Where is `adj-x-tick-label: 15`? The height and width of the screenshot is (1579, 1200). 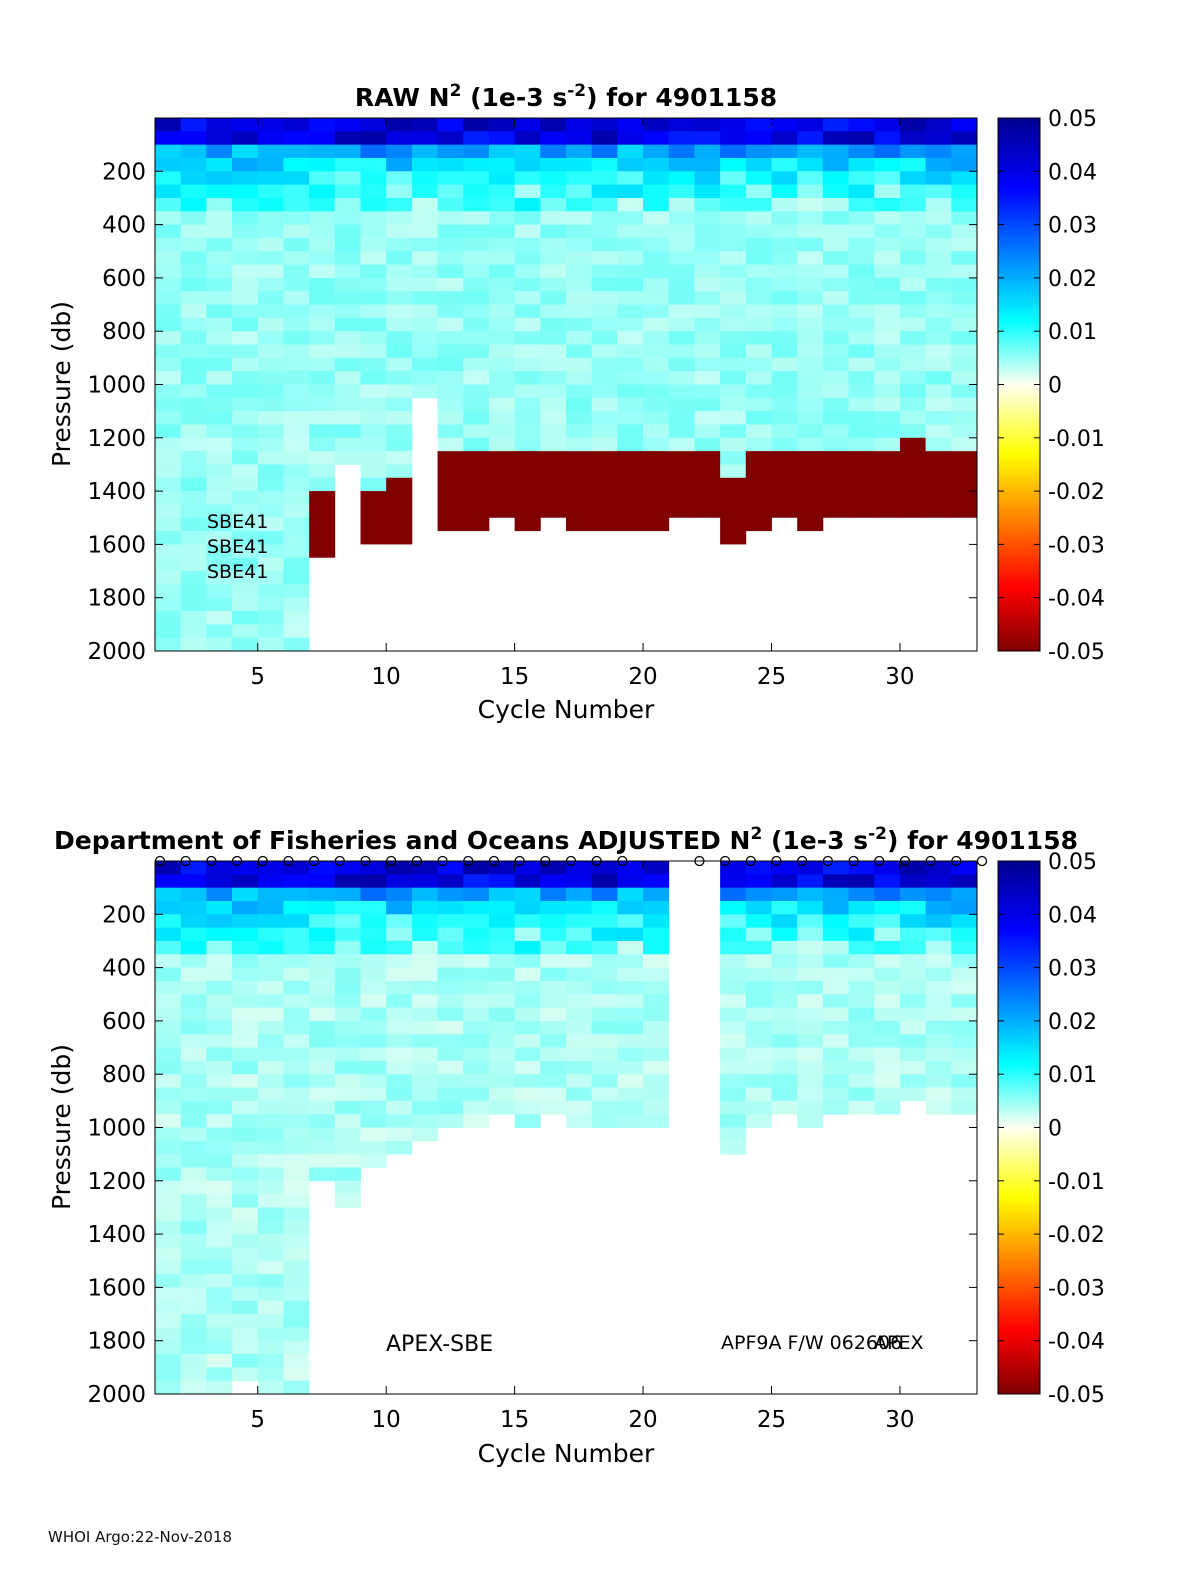 adj-x-tick-label: 15 is located at coordinates (514, 1420).